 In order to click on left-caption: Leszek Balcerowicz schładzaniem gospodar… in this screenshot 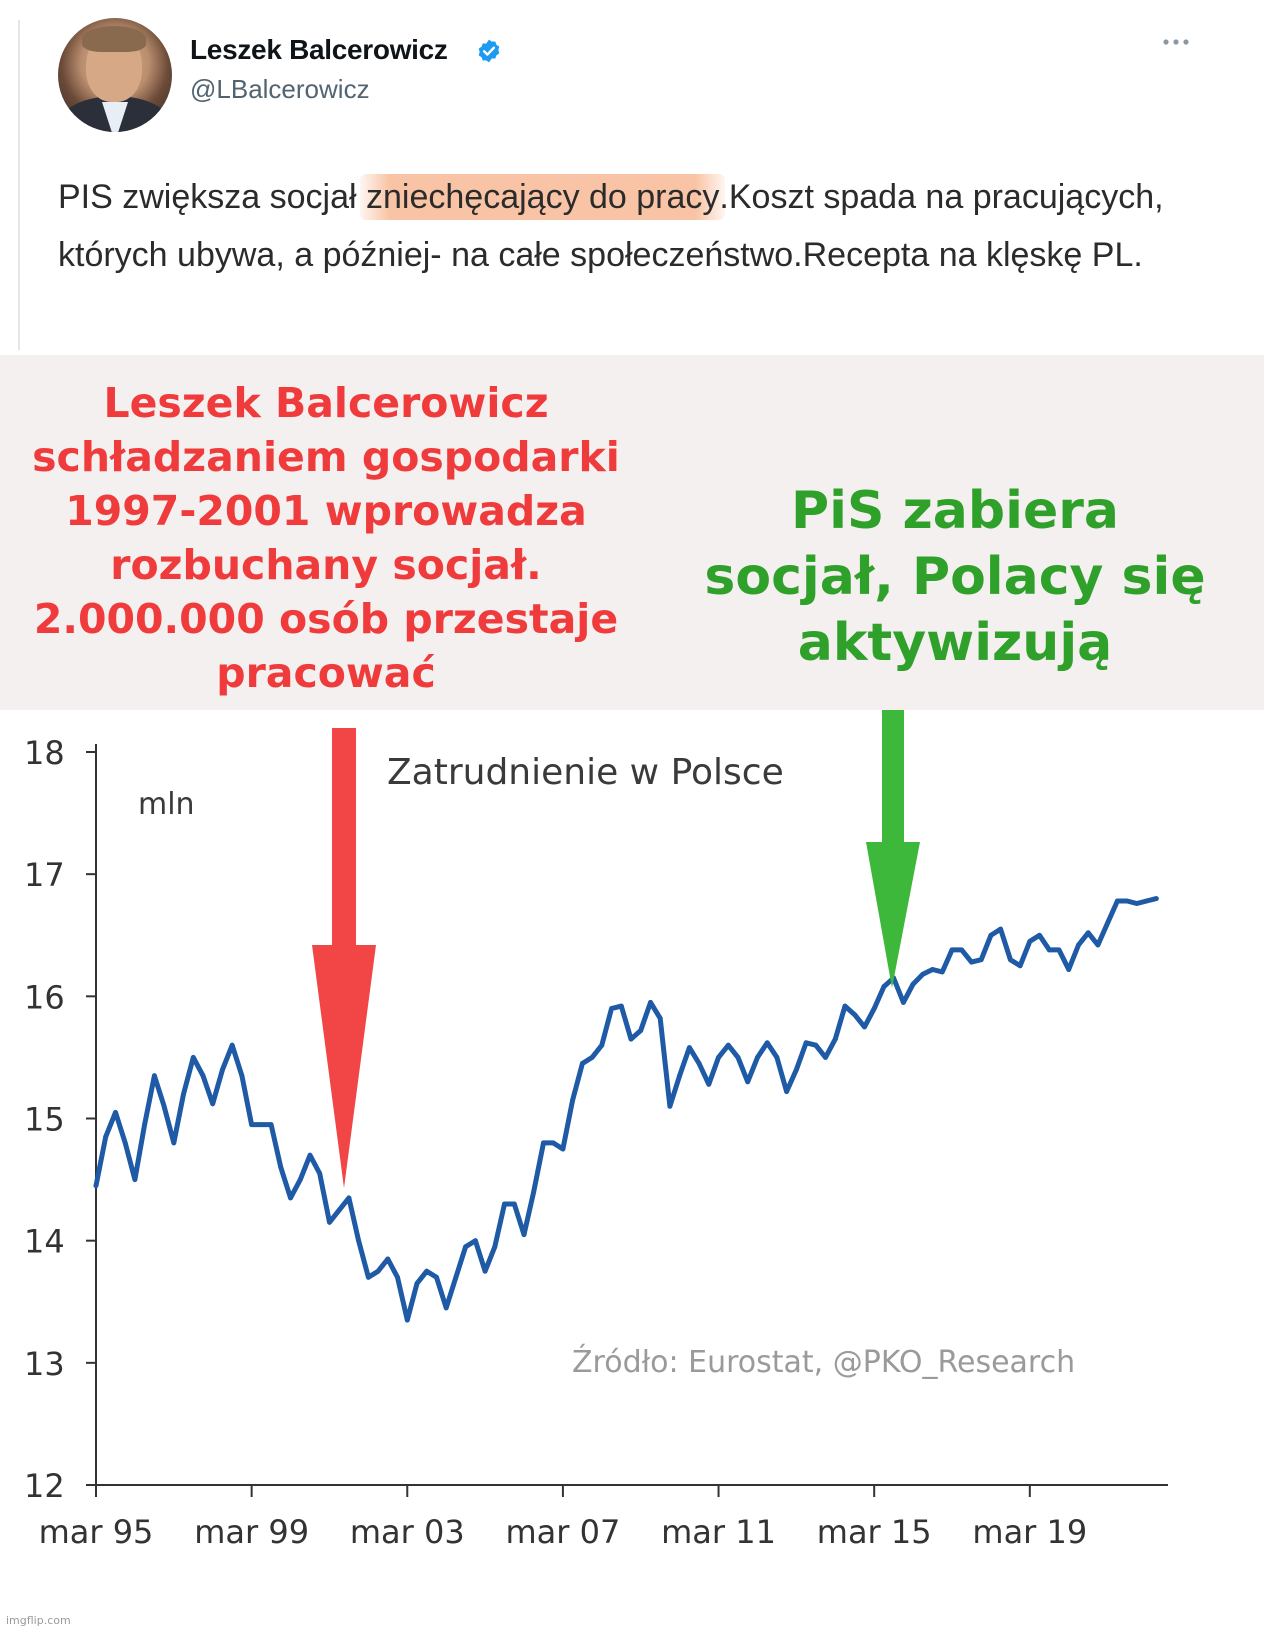, I will do `click(326, 538)`.